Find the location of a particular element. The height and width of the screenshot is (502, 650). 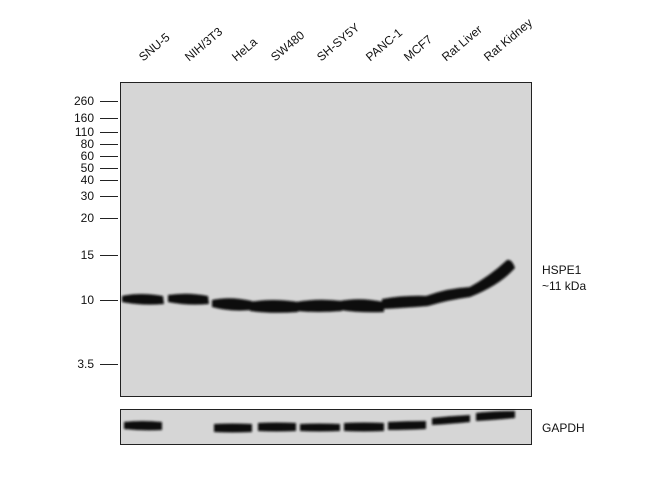

hspe1-band-rat-kidney is located at coordinates (491, 278).